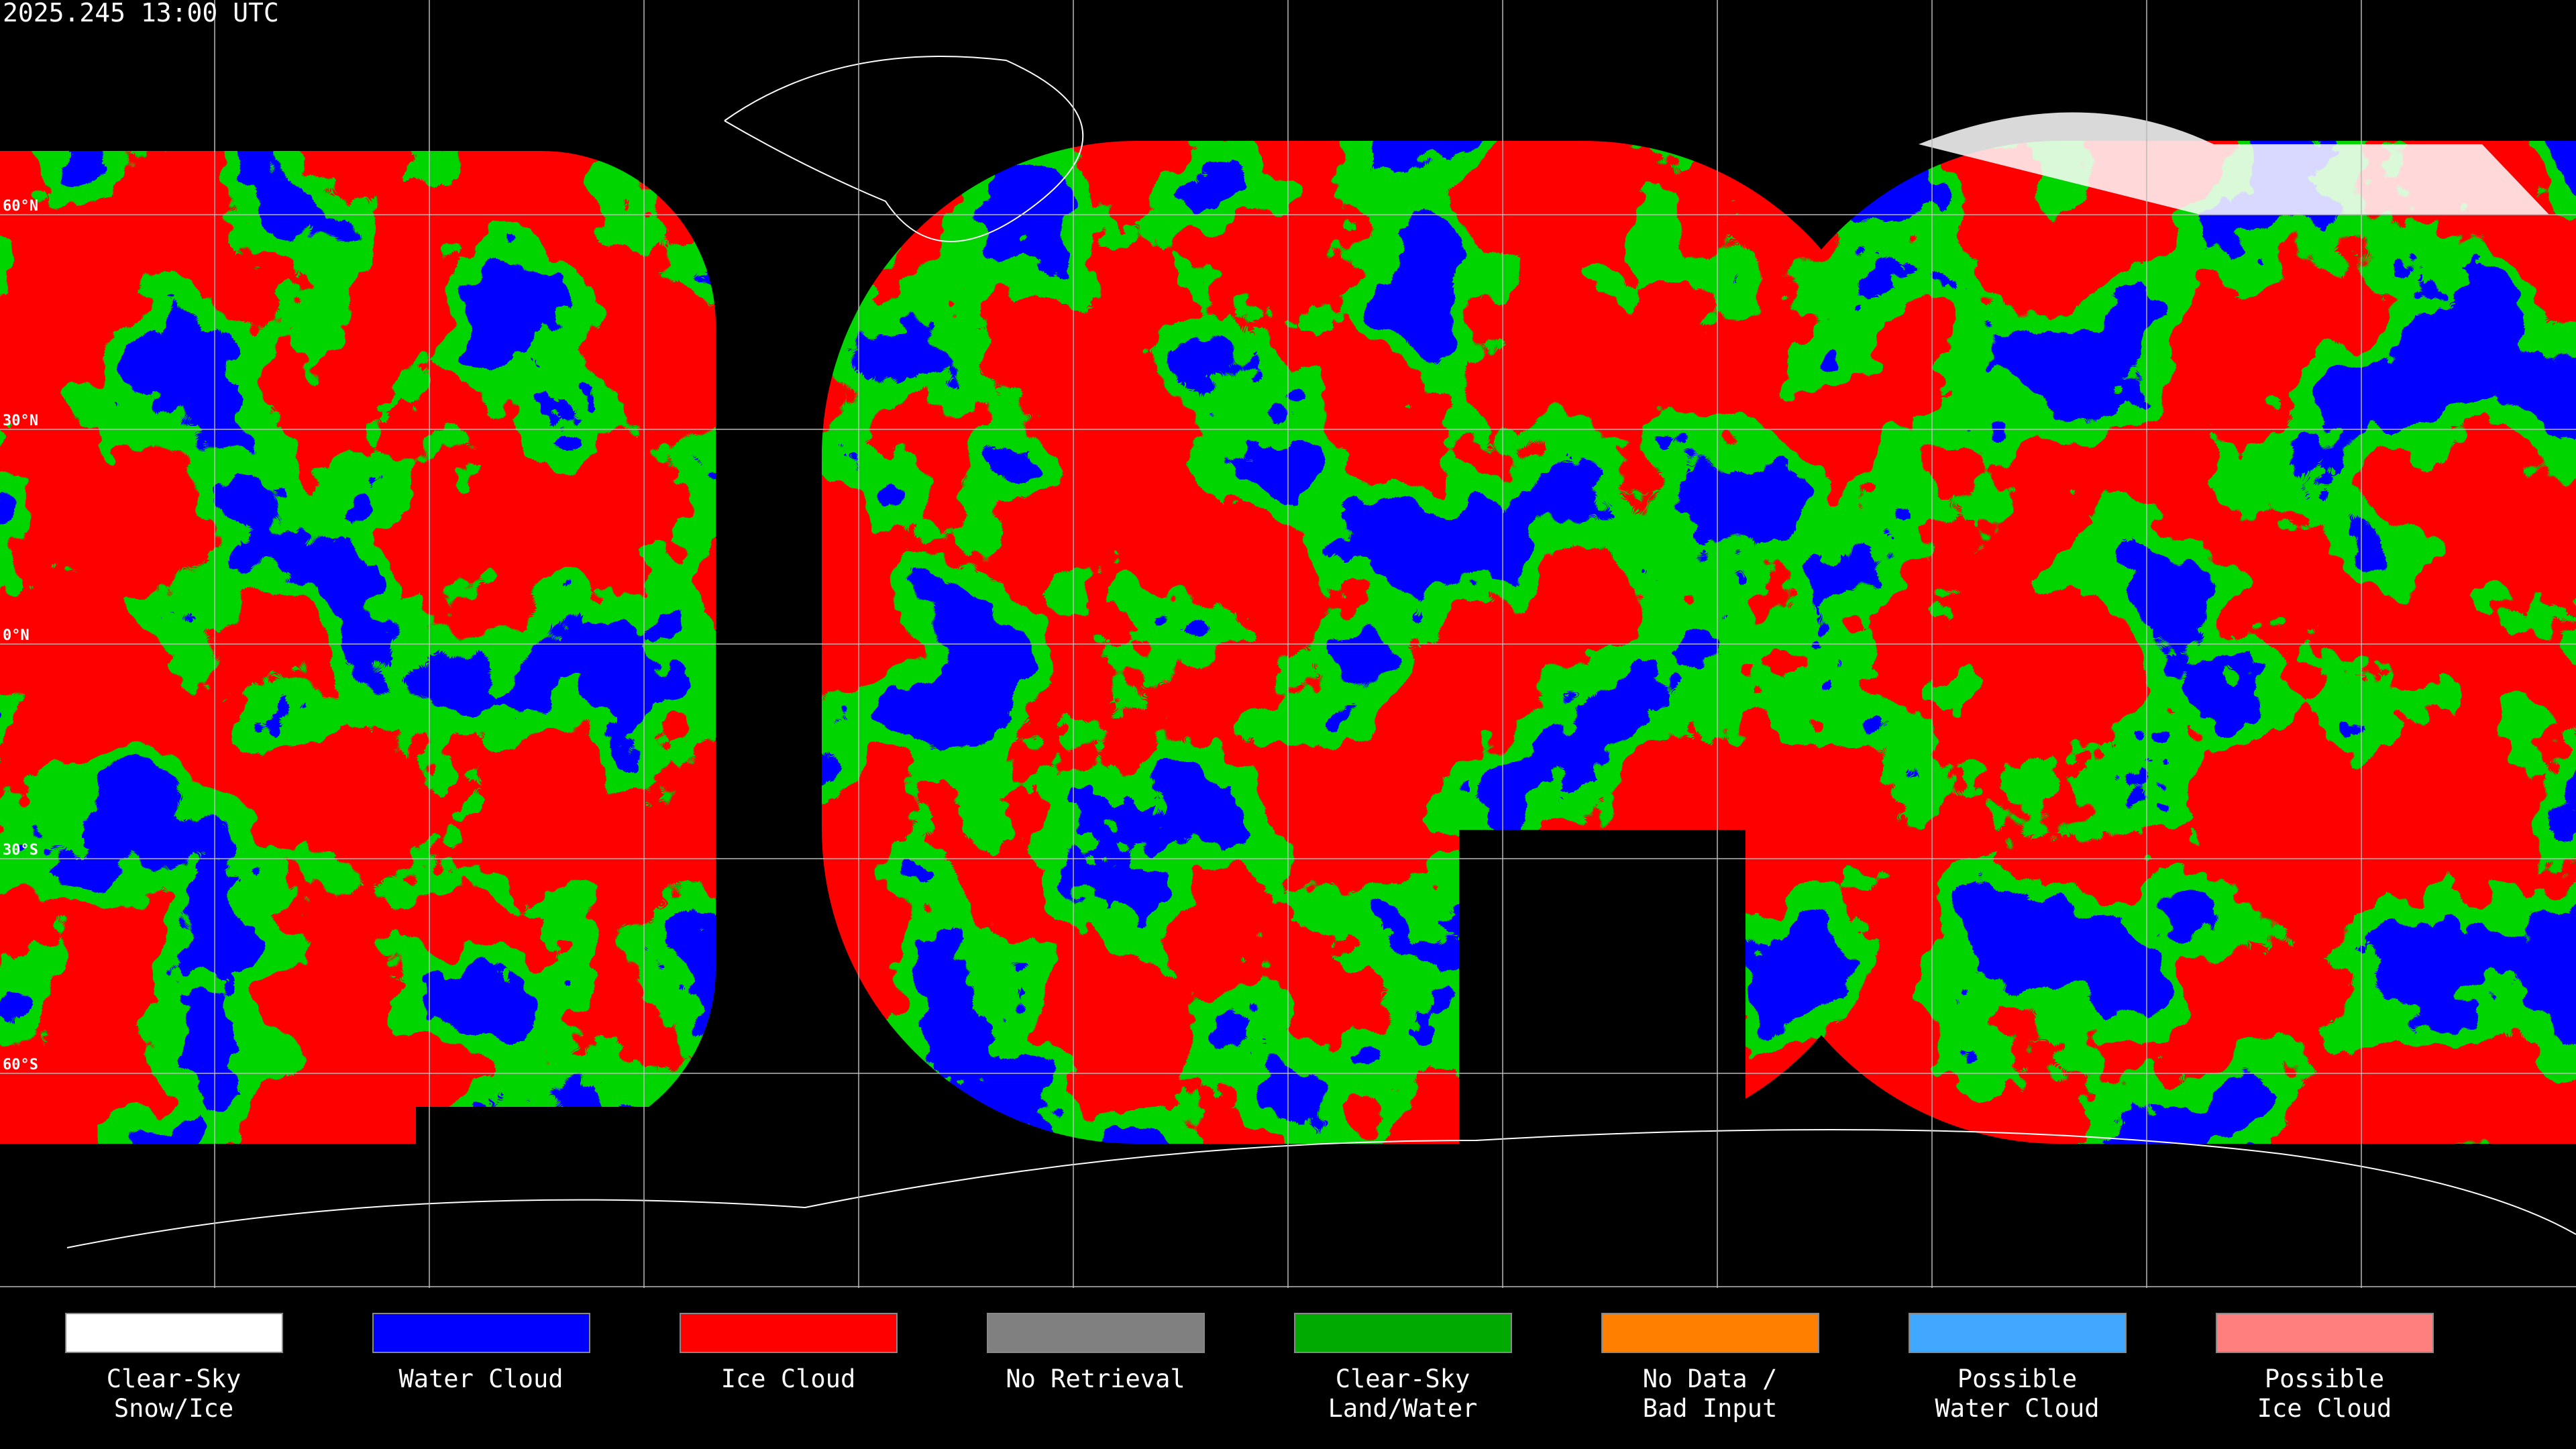  I want to click on latitude-label: 60°N, so click(20, 206).